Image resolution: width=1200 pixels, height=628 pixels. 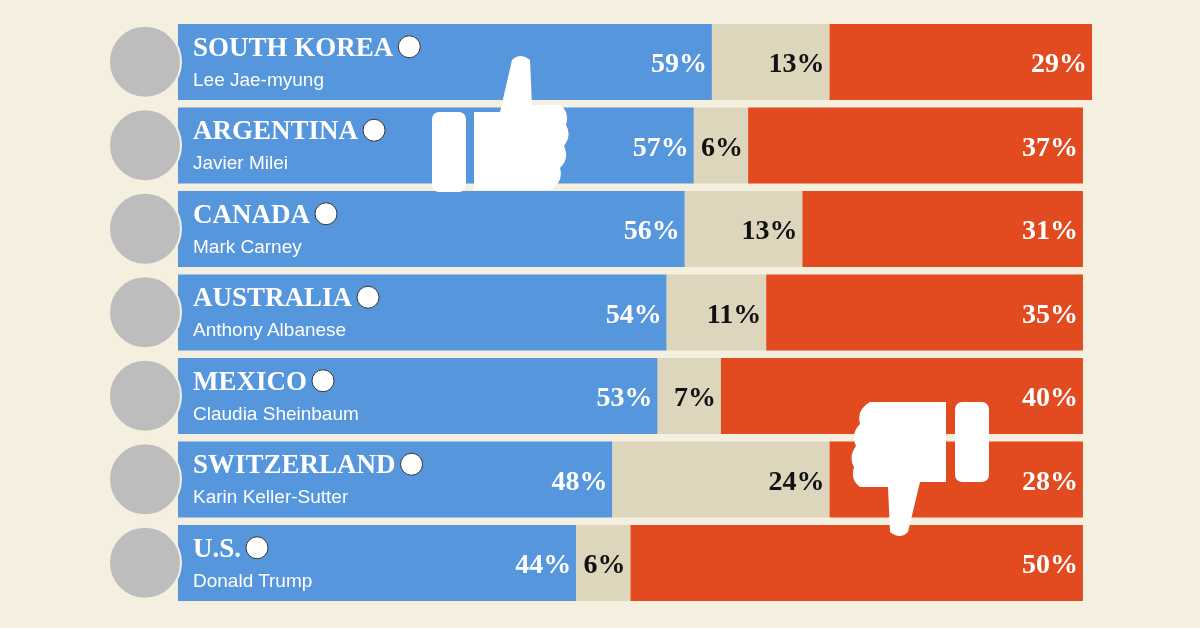 I want to click on y-tick-label: SWITZERLAND Karin Keller-Sutter, so click(x=294, y=478).